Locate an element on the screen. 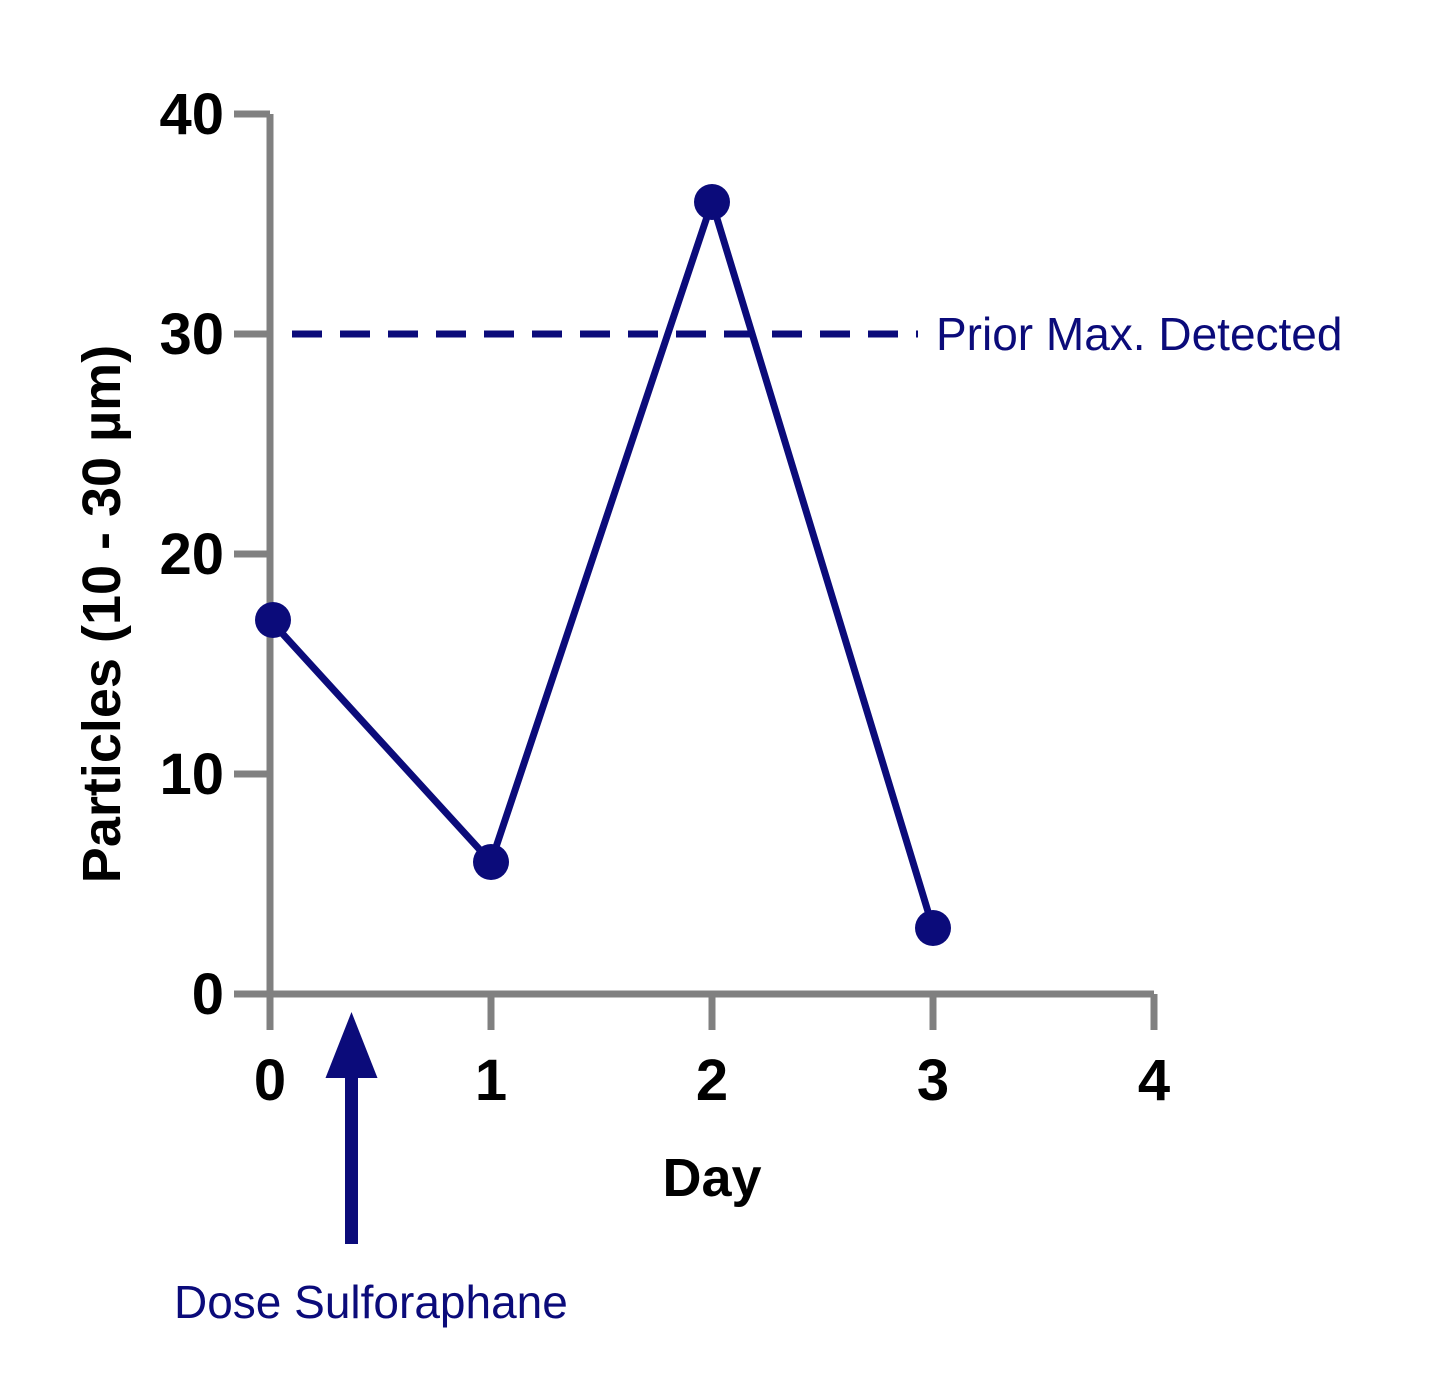 This screenshot has height=1390, width=1456. prior-max-label: Prior Max. Detected is located at coordinates (1139, 334).